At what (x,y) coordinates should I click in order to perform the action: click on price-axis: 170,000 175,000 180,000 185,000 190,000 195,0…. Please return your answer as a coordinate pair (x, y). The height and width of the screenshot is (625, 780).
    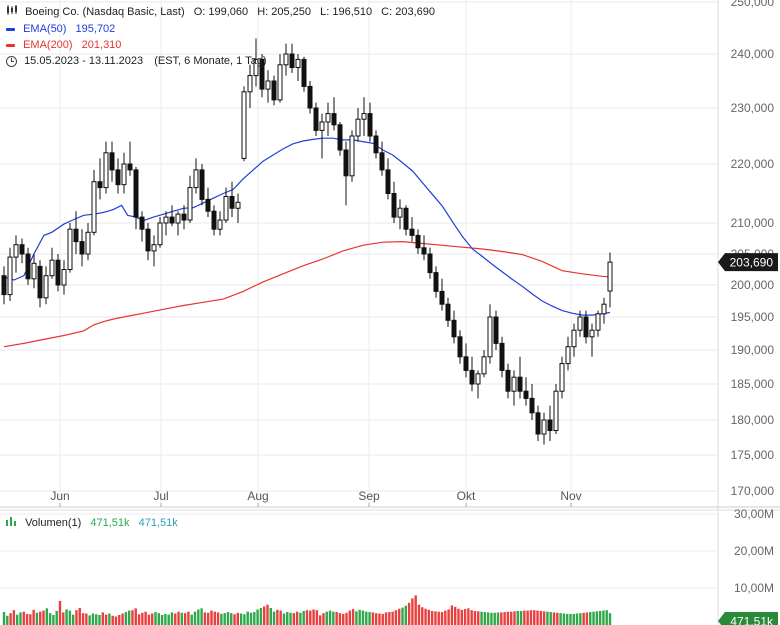
    Looking at the image, I should click on (753, 249).